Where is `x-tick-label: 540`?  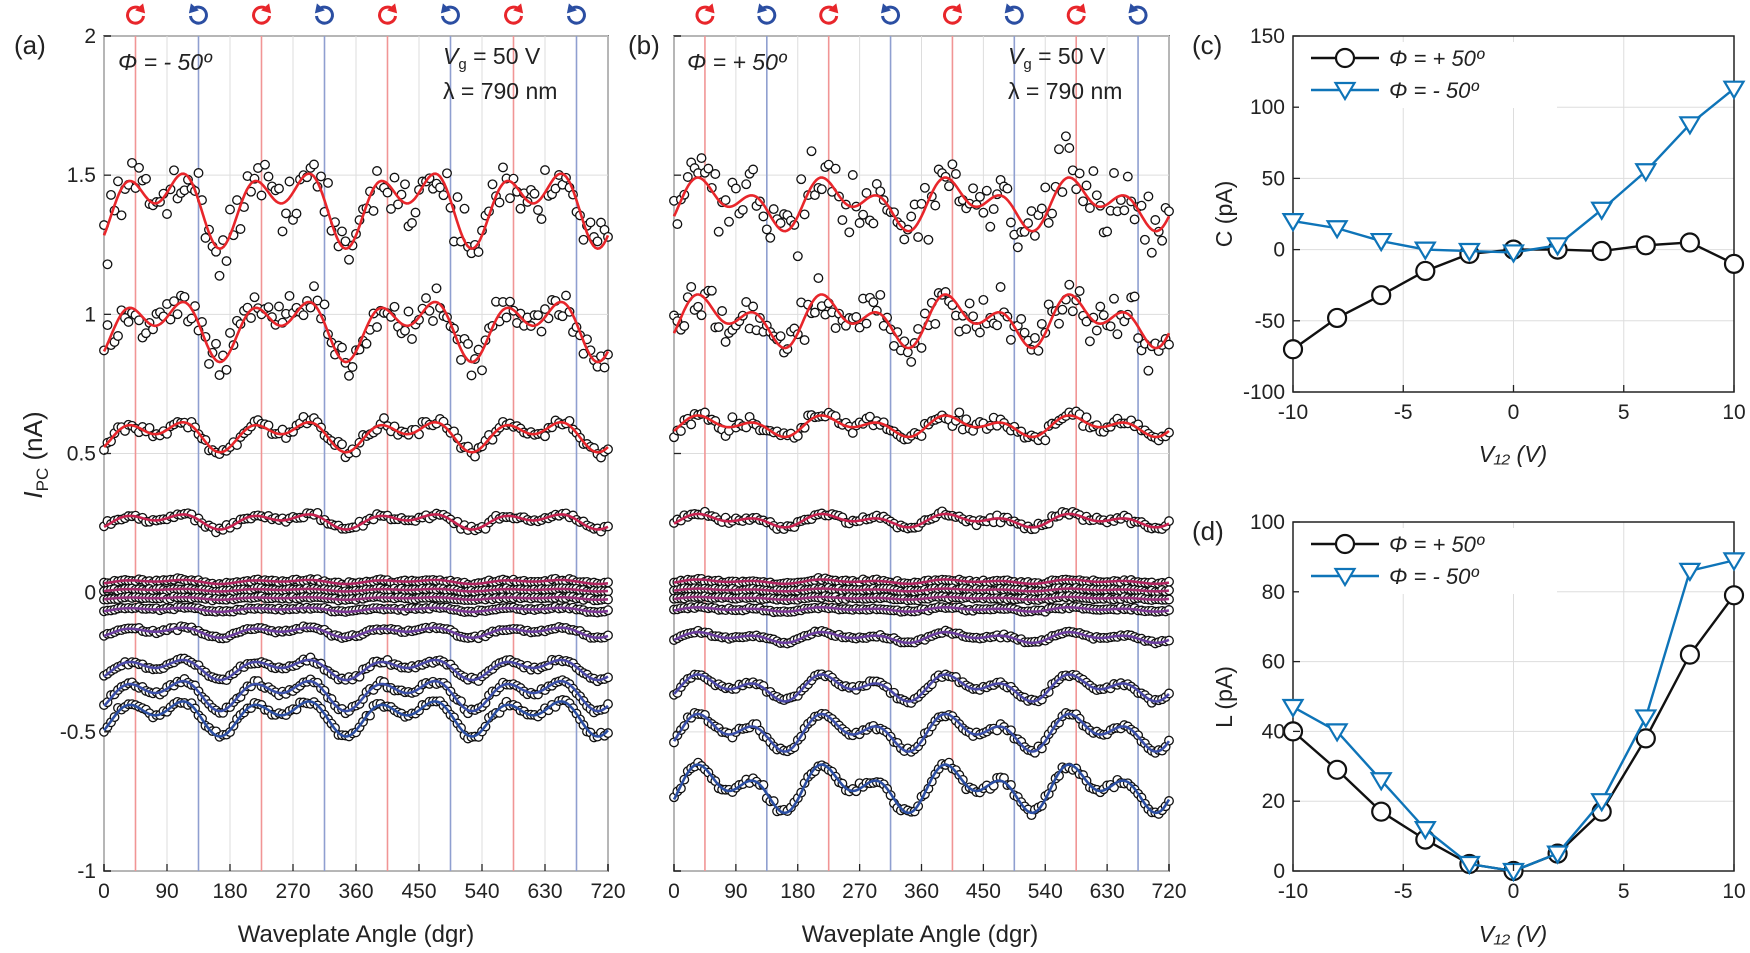
x-tick-label: 540 is located at coordinates (481, 891).